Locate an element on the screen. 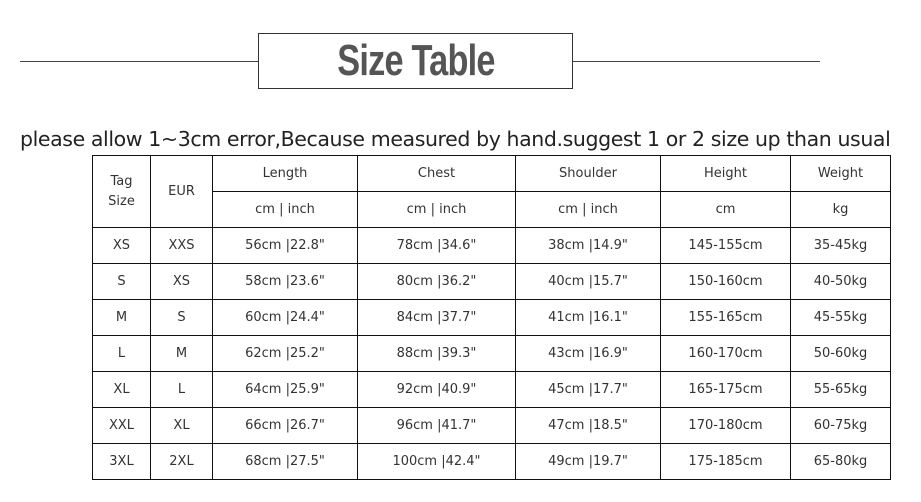 The height and width of the screenshot is (502, 921). cell-height: 160-170cm is located at coordinates (725, 353).